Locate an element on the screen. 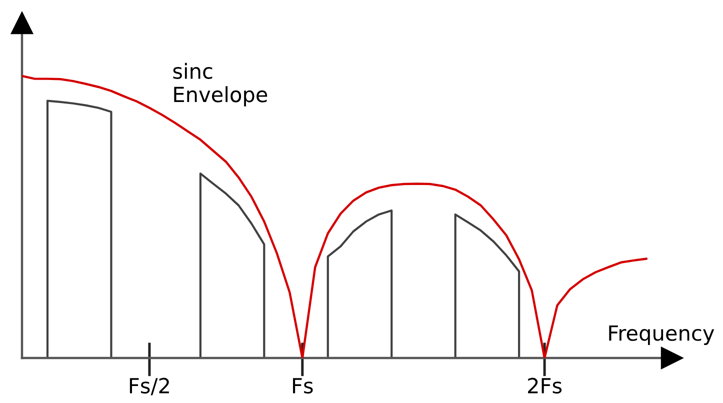 The image size is (723, 403). x-tick-label: Fs is located at coordinates (303, 386).